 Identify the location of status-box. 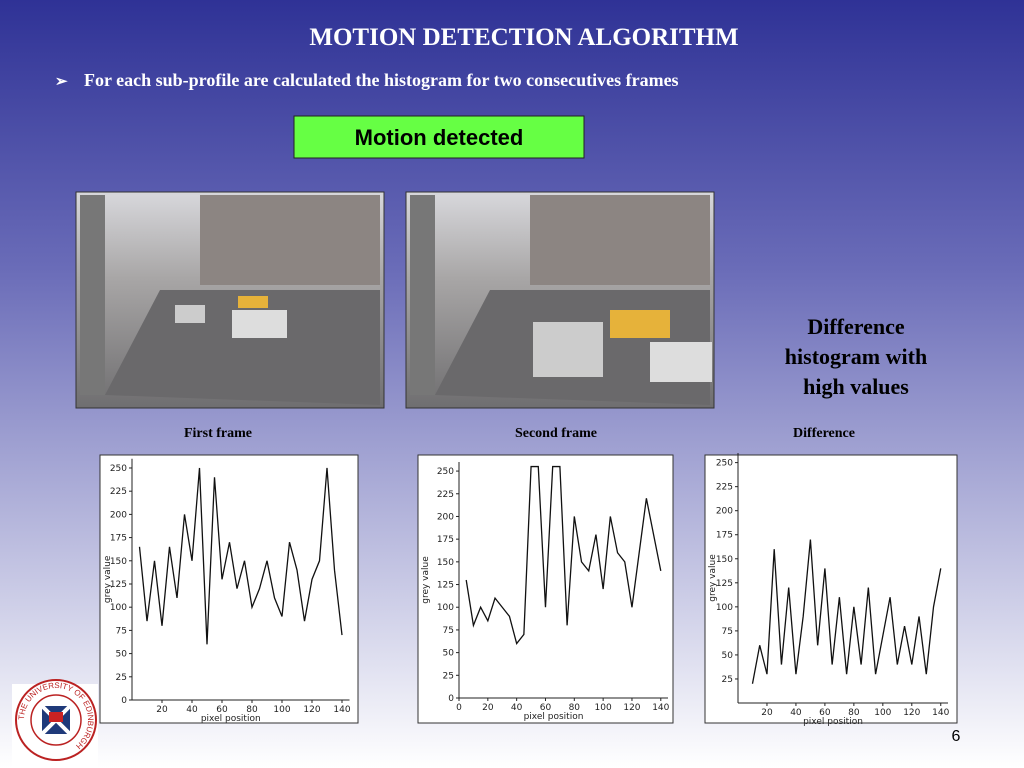
(439, 137).